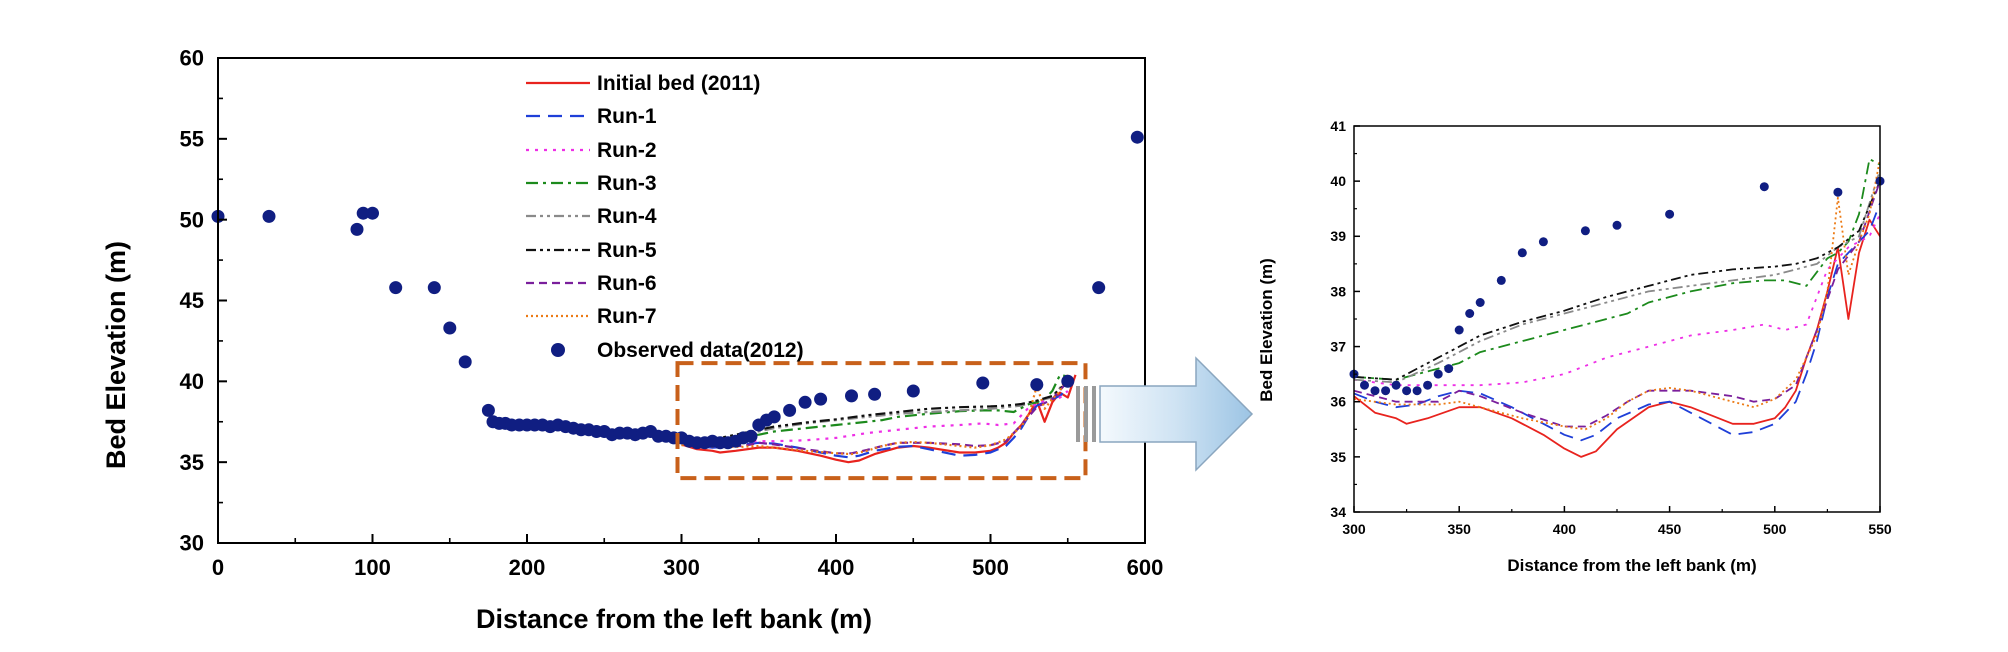 This screenshot has width=2008, height=652. What do you see at coordinates (372, 567) in the screenshot?
I see `main-x-tick-label: 100` at bounding box center [372, 567].